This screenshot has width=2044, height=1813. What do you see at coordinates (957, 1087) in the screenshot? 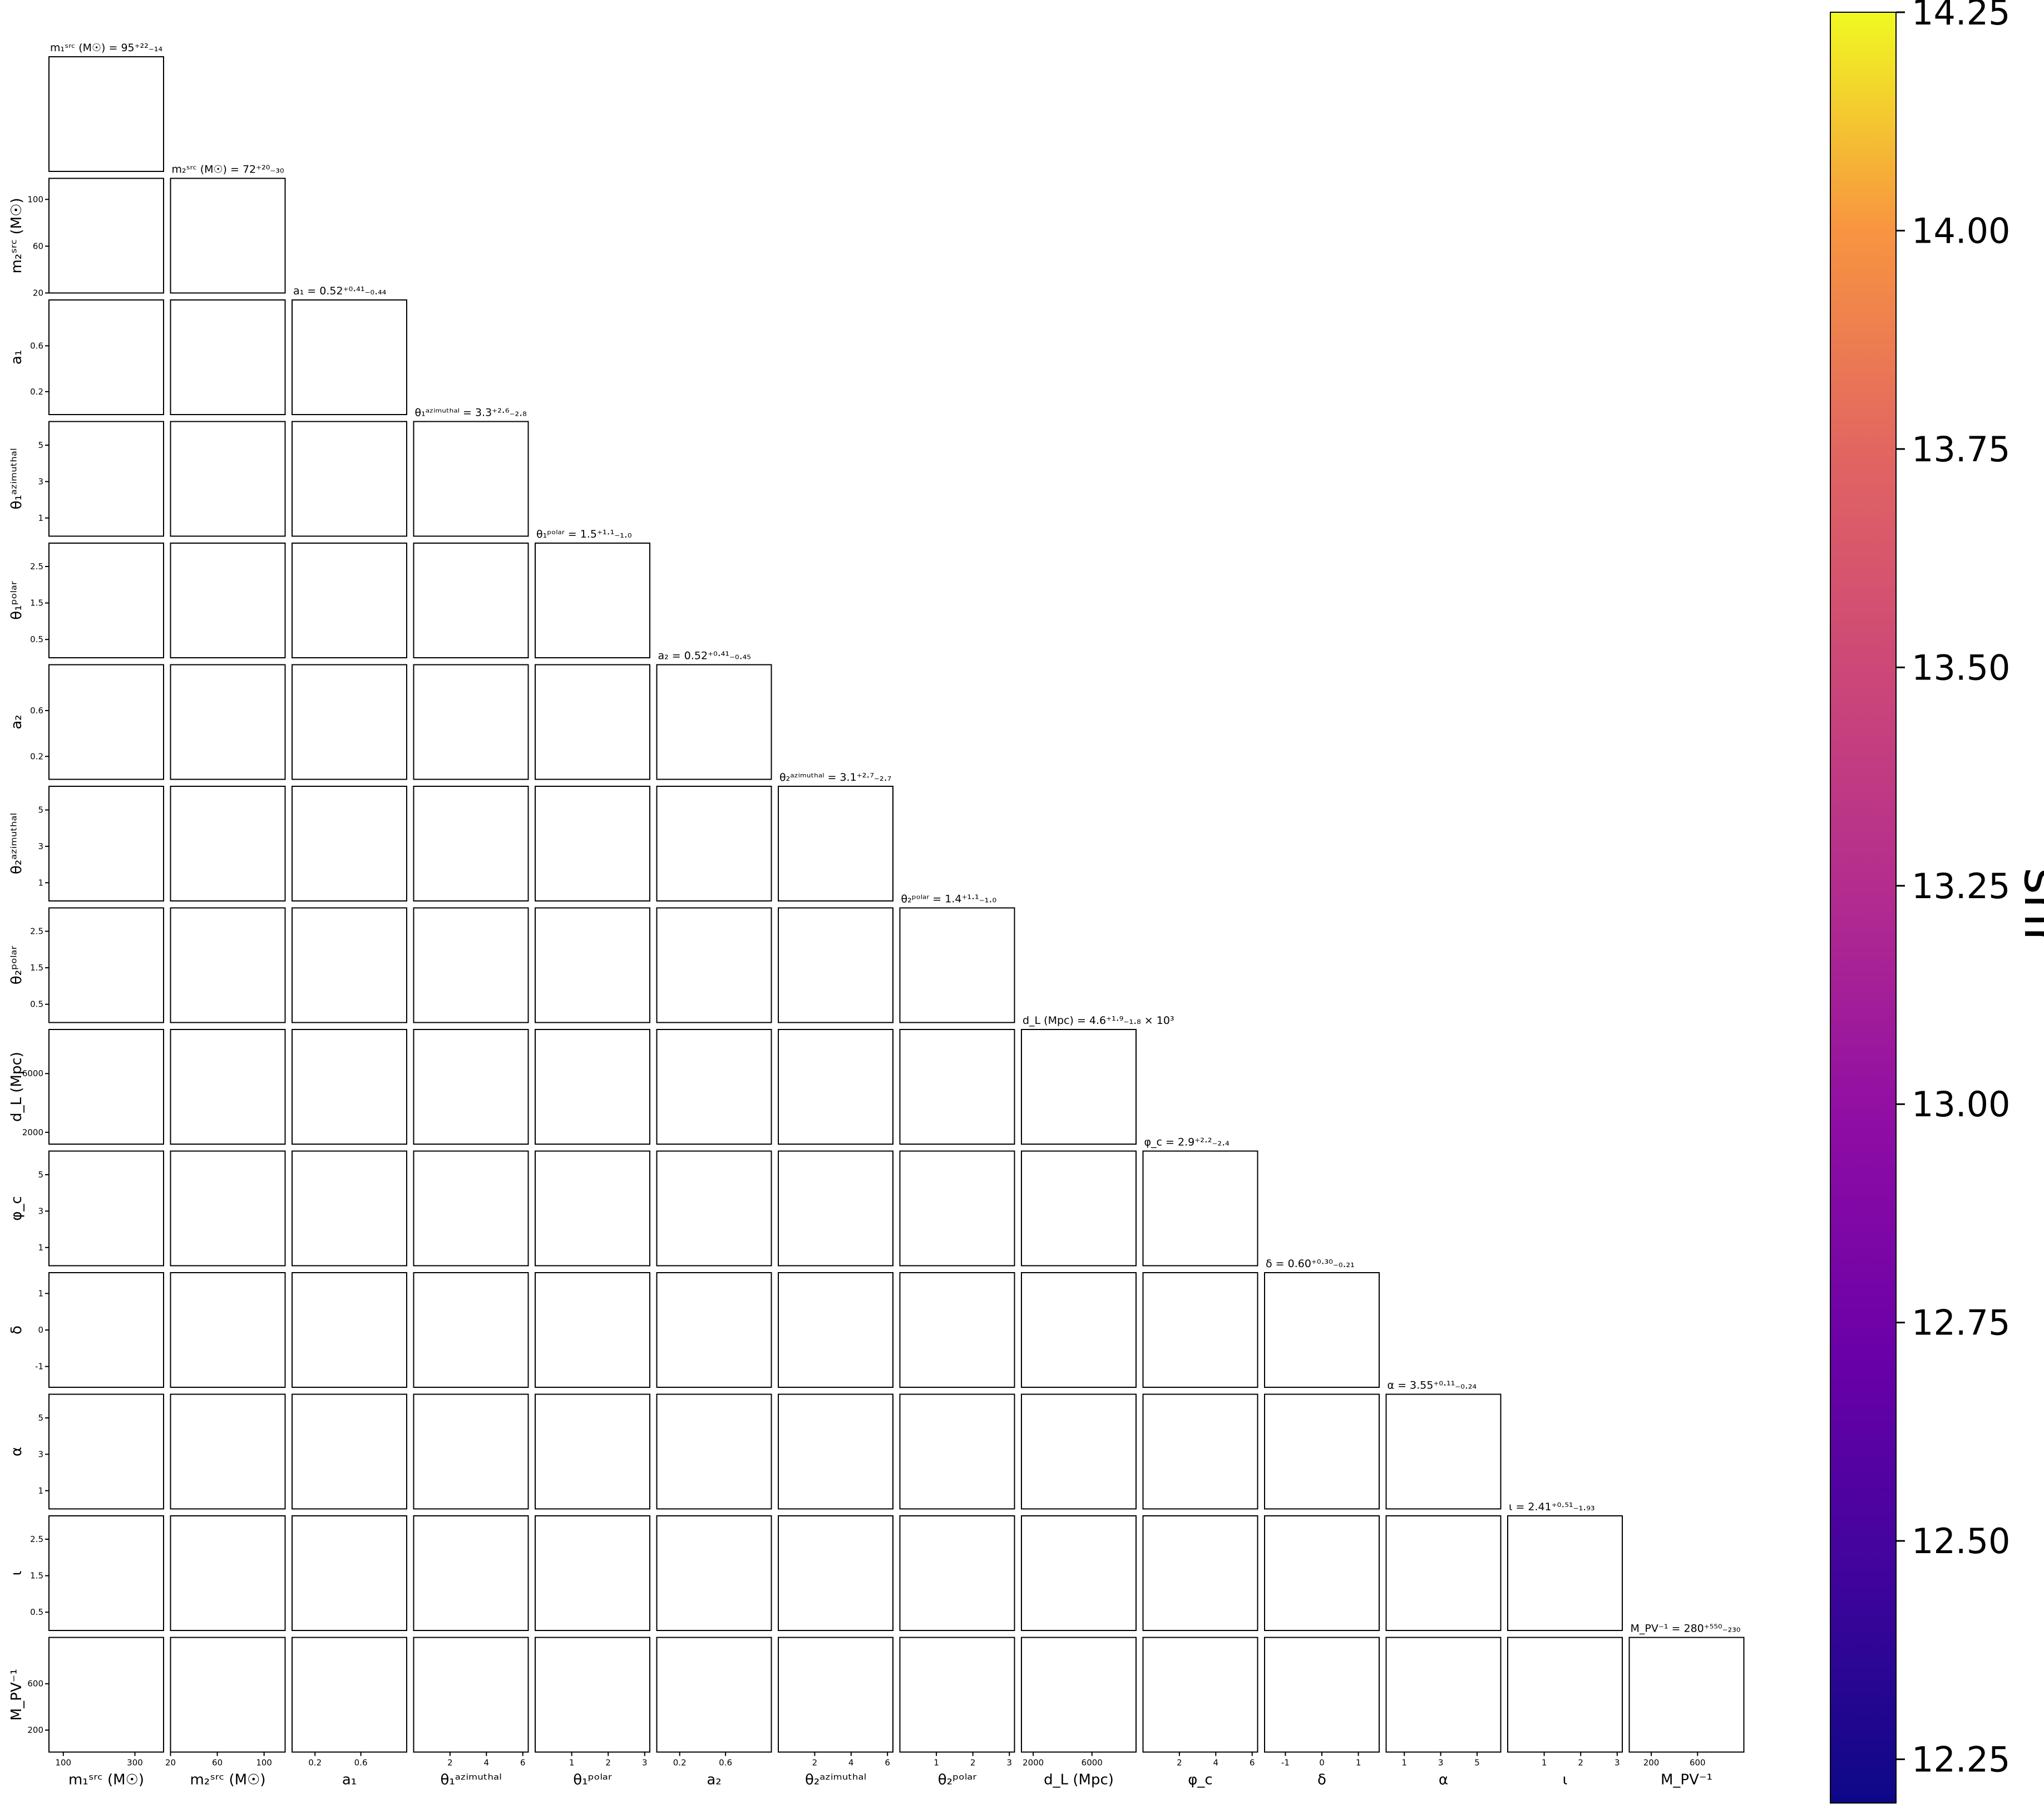
I see `panel-dl-t2p: 50%90%` at bounding box center [957, 1087].